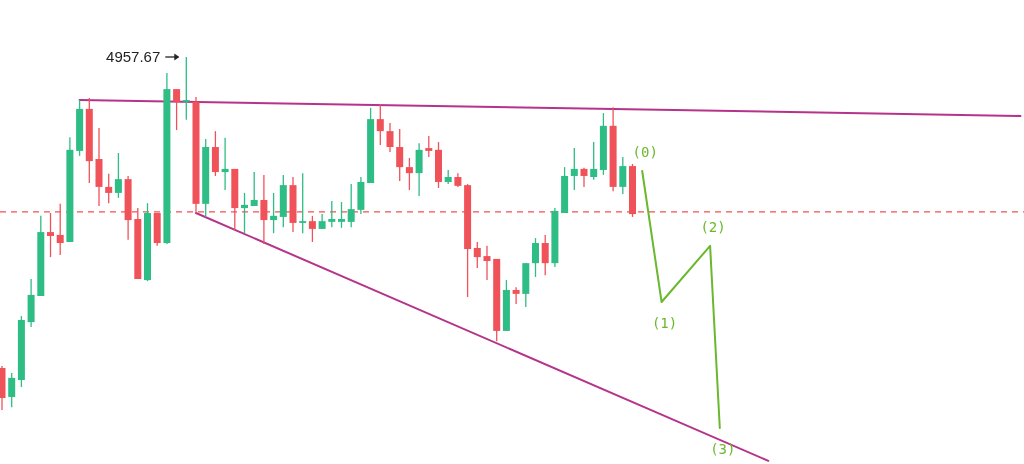  What do you see at coordinates (133, 56) in the screenshot?
I see `annotation: 4957.67` at bounding box center [133, 56].